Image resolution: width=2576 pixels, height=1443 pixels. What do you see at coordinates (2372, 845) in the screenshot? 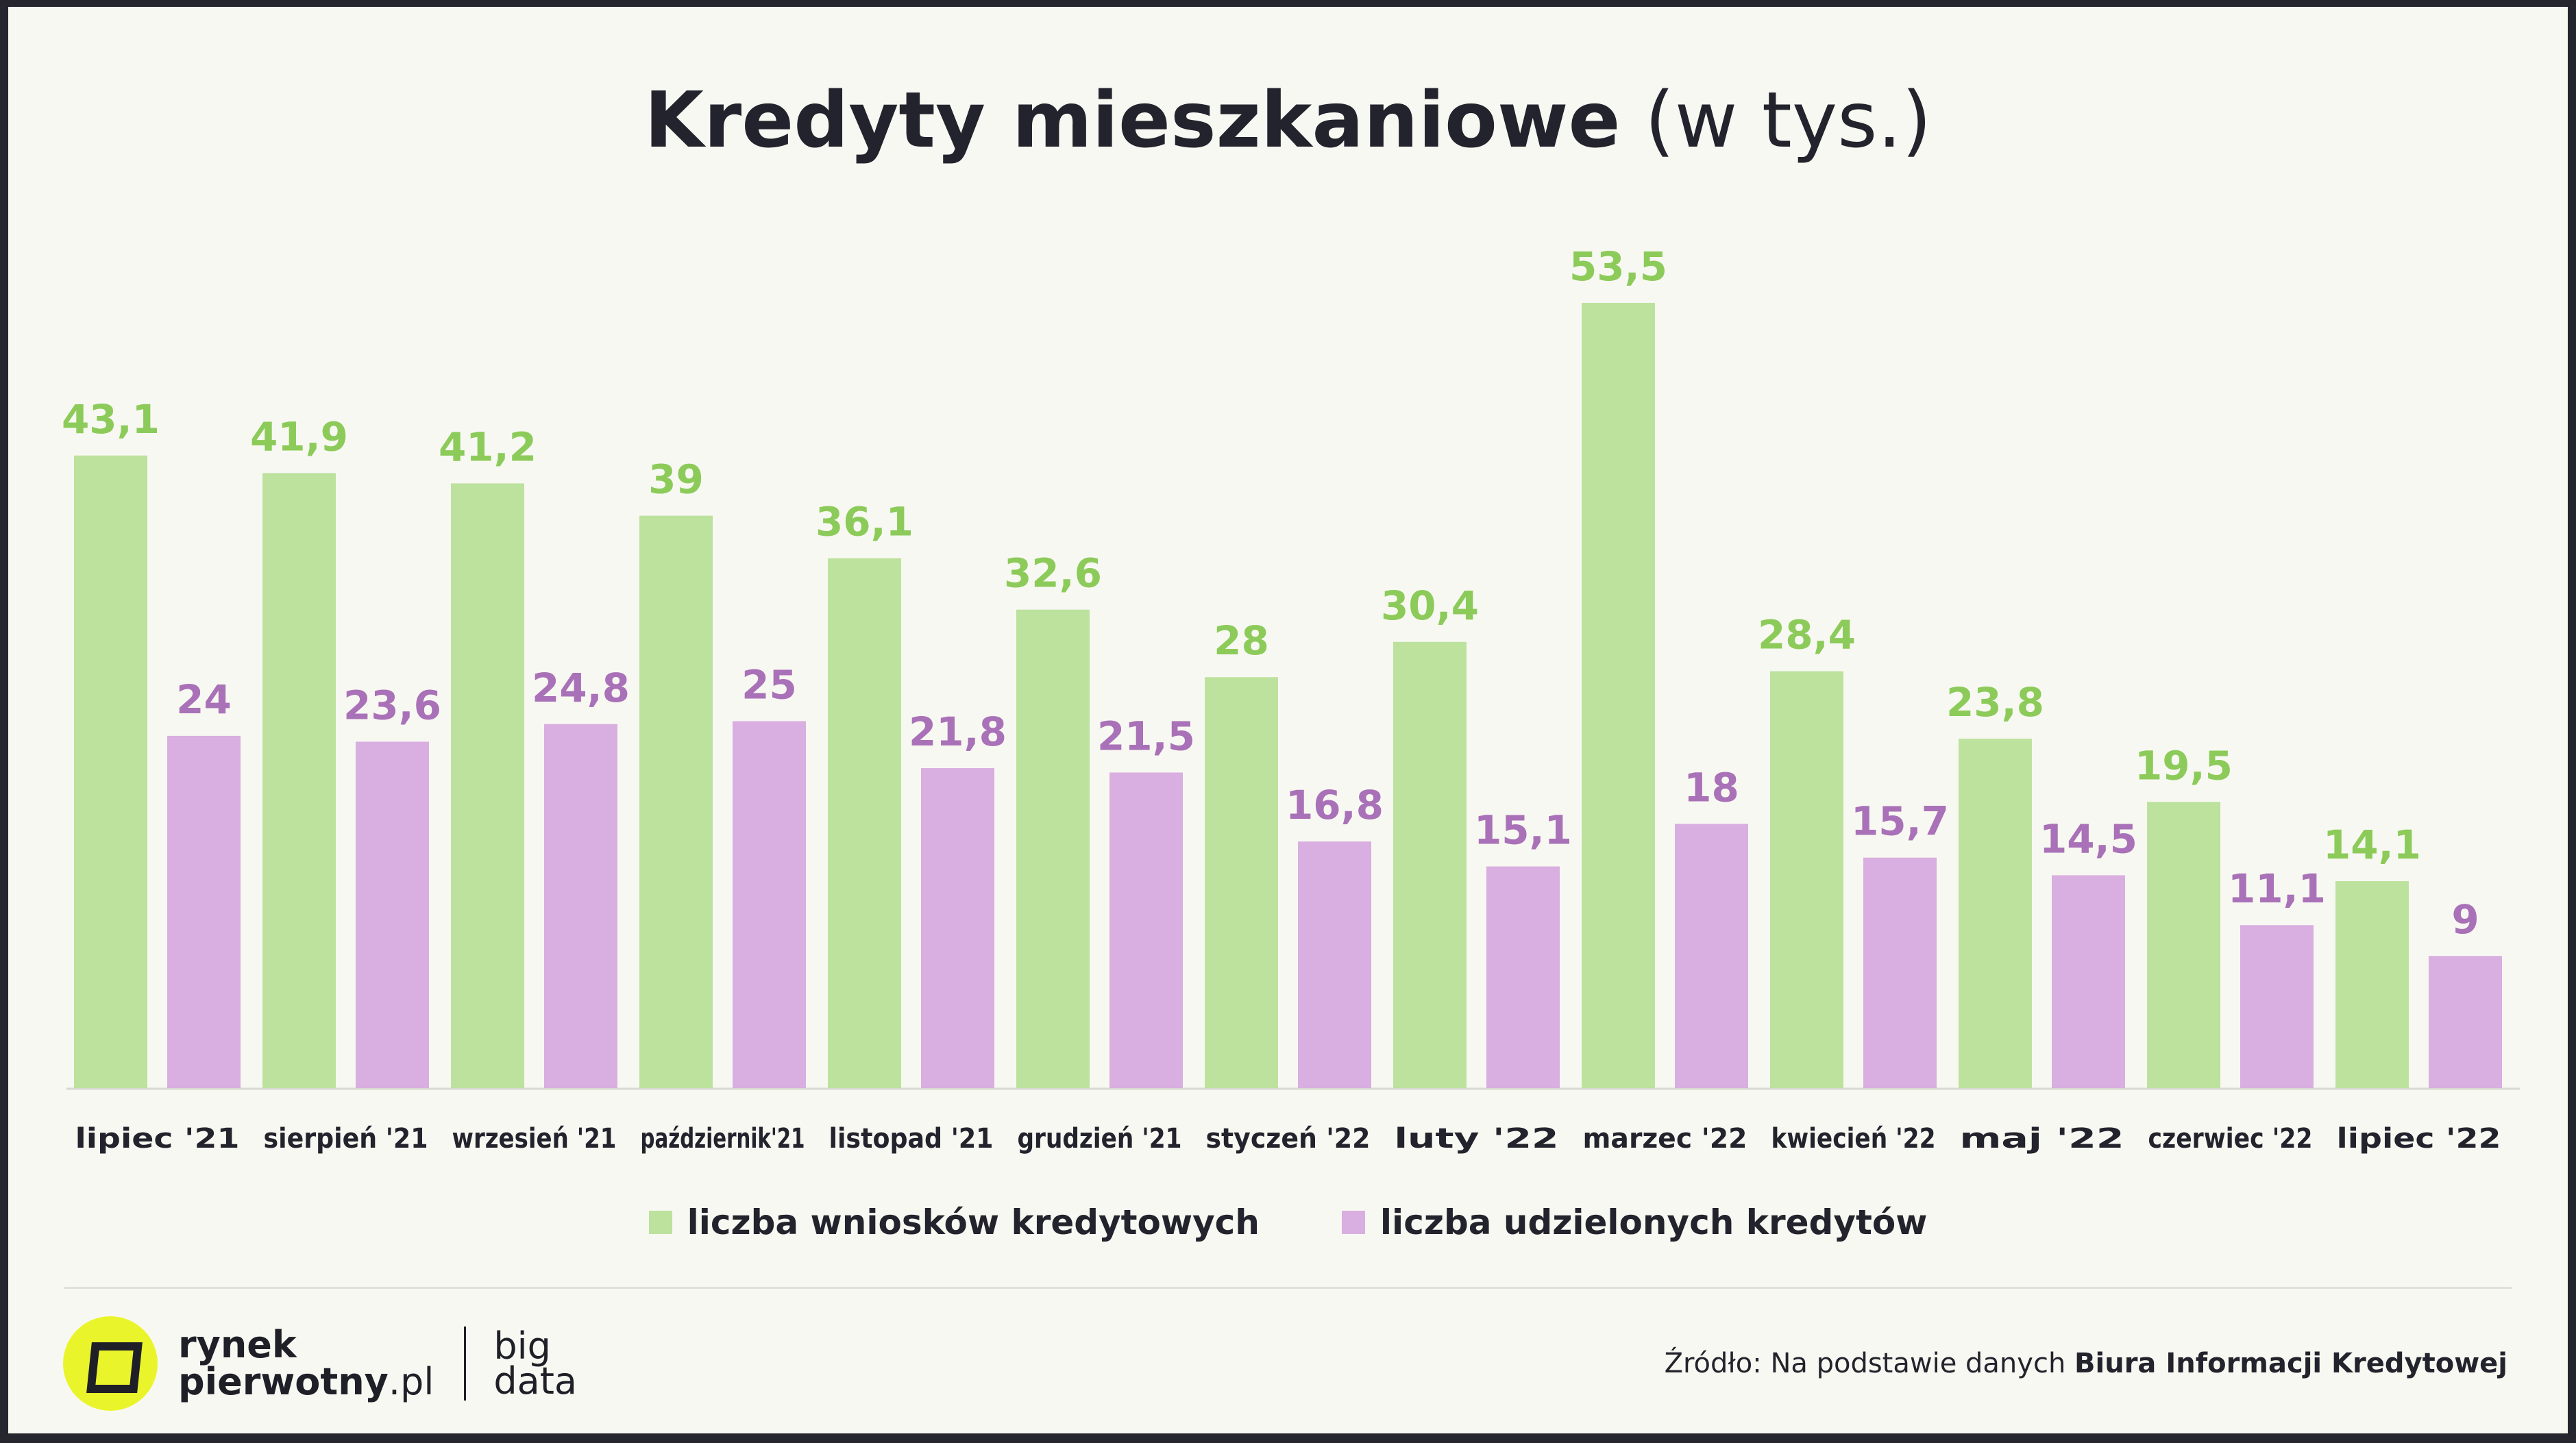
I see `data-label-applications-12: 14,1` at bounding box center [2372, 845].